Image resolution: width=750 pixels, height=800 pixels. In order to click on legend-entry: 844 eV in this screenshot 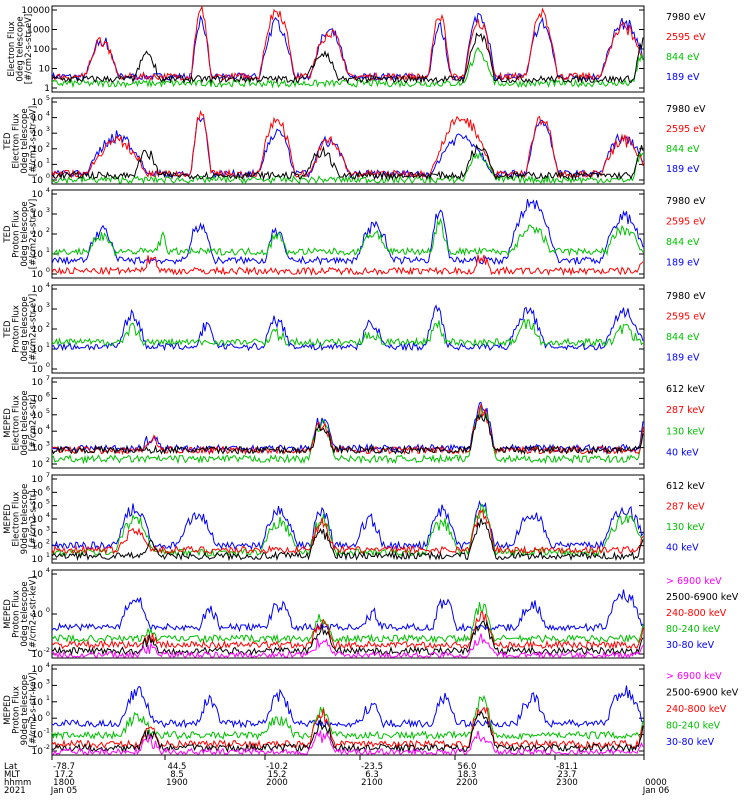, I will do `click(683, 149)`.